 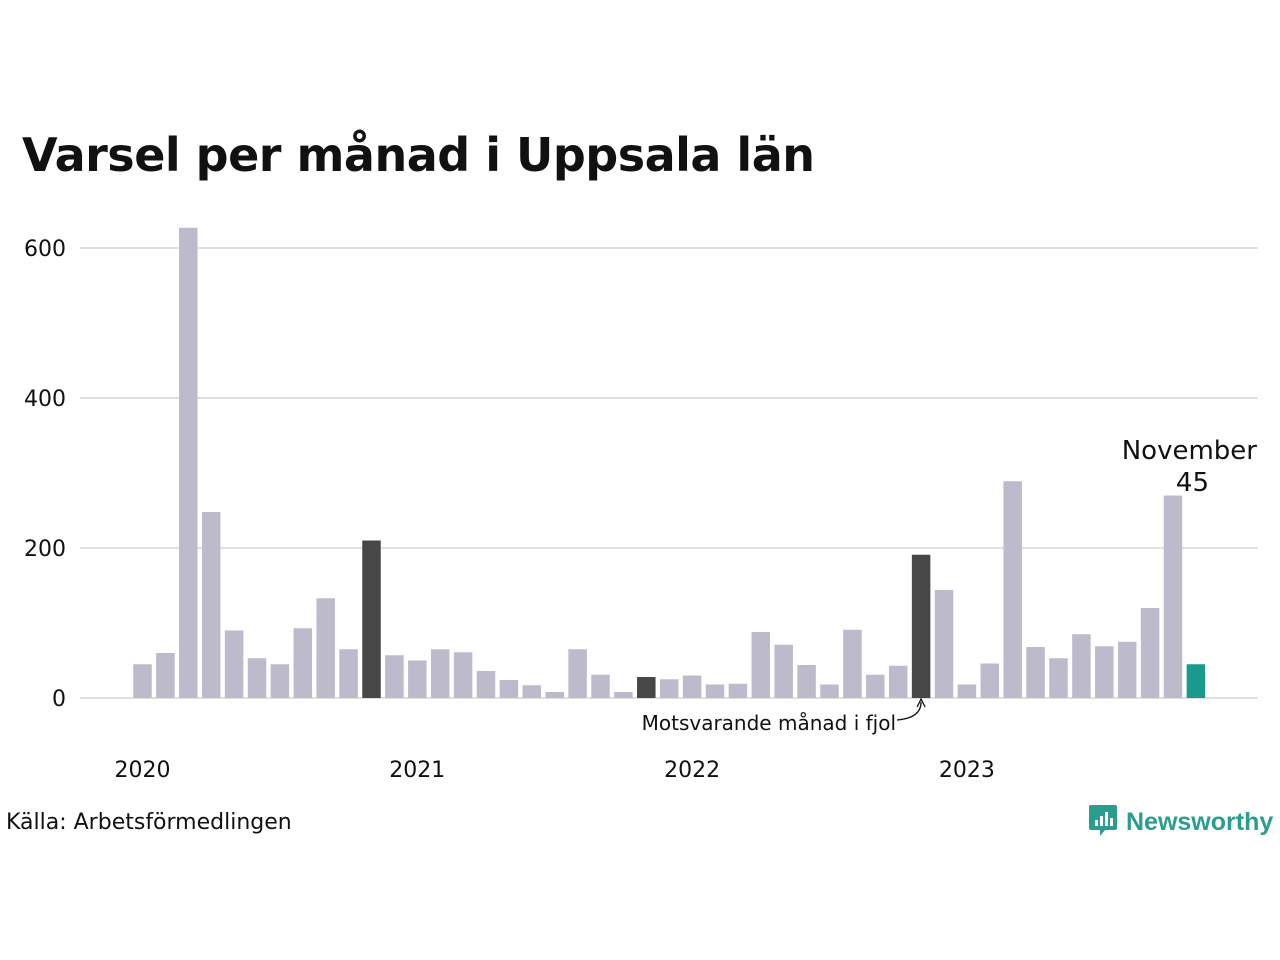 What do you see at coordinates (143, 770) in the screenshot?
I see `x-tick-label: 2020` at bounding box center [143, 770].